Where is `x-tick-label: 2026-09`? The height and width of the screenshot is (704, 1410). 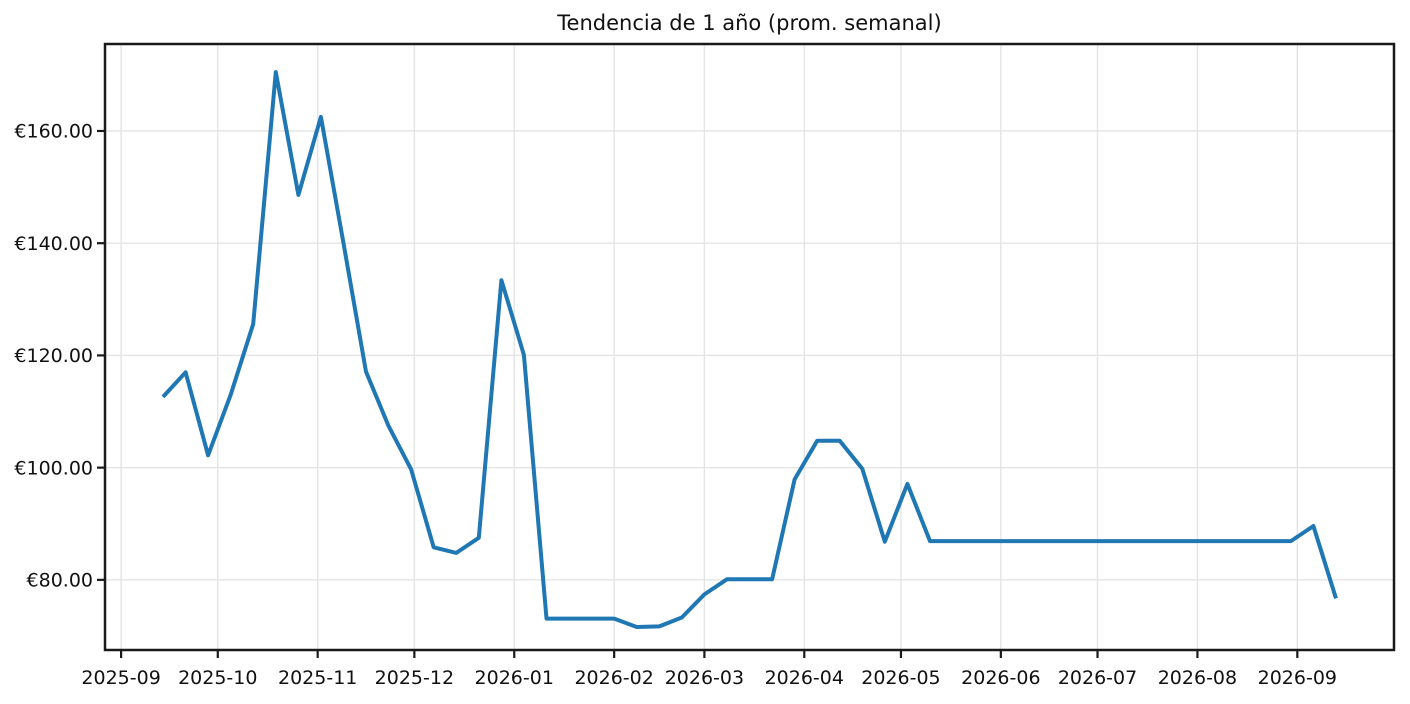 x-tick-label: 2026-09 is located at coordinates (1297, 678).